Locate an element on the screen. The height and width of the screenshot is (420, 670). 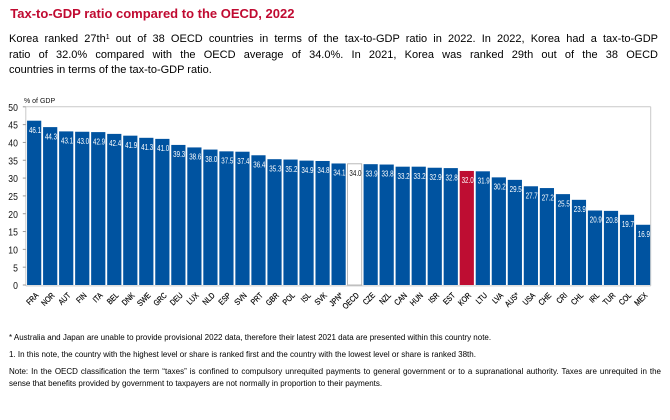
svg-text: 33.9 is located at coordinates (371, 173).